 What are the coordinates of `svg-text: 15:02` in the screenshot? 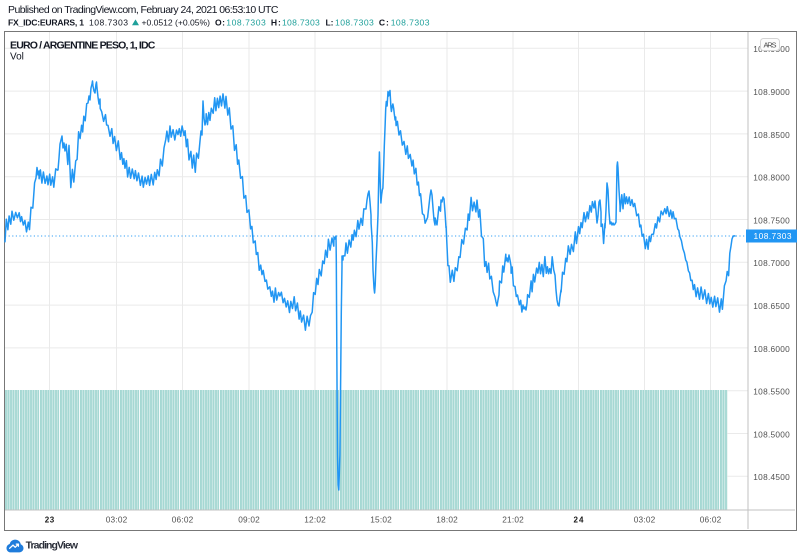 It's located at (381, 520).